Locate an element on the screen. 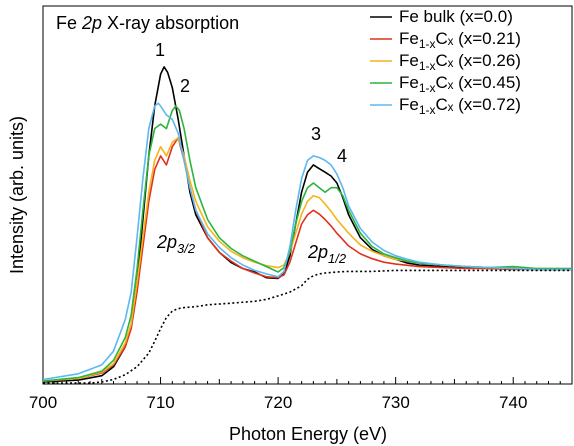 This screenshot has height=446, width=574. x-axis-title: Photon Energy (eV) is located at coordinates (308, 434).